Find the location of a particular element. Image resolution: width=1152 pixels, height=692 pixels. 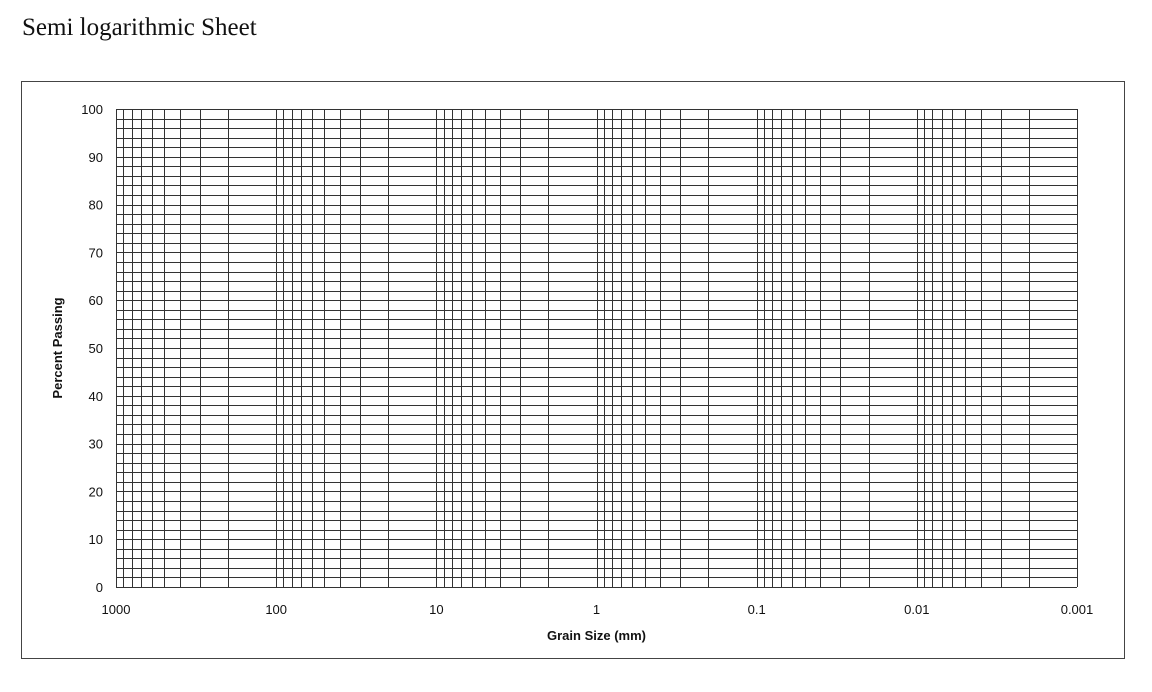

y-tick-label: 10 is located at coordinates (96, 539).